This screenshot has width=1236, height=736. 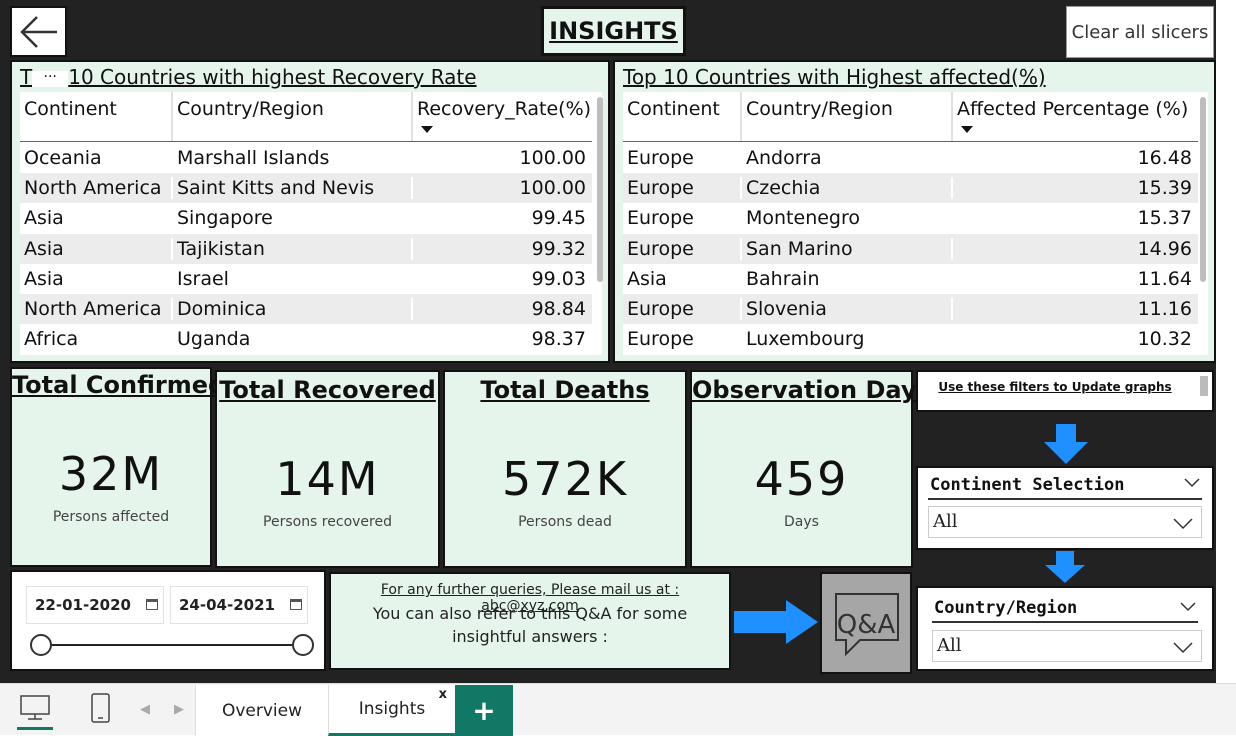 I want to click on tab-label: Insights, so click(x=392, y=709).